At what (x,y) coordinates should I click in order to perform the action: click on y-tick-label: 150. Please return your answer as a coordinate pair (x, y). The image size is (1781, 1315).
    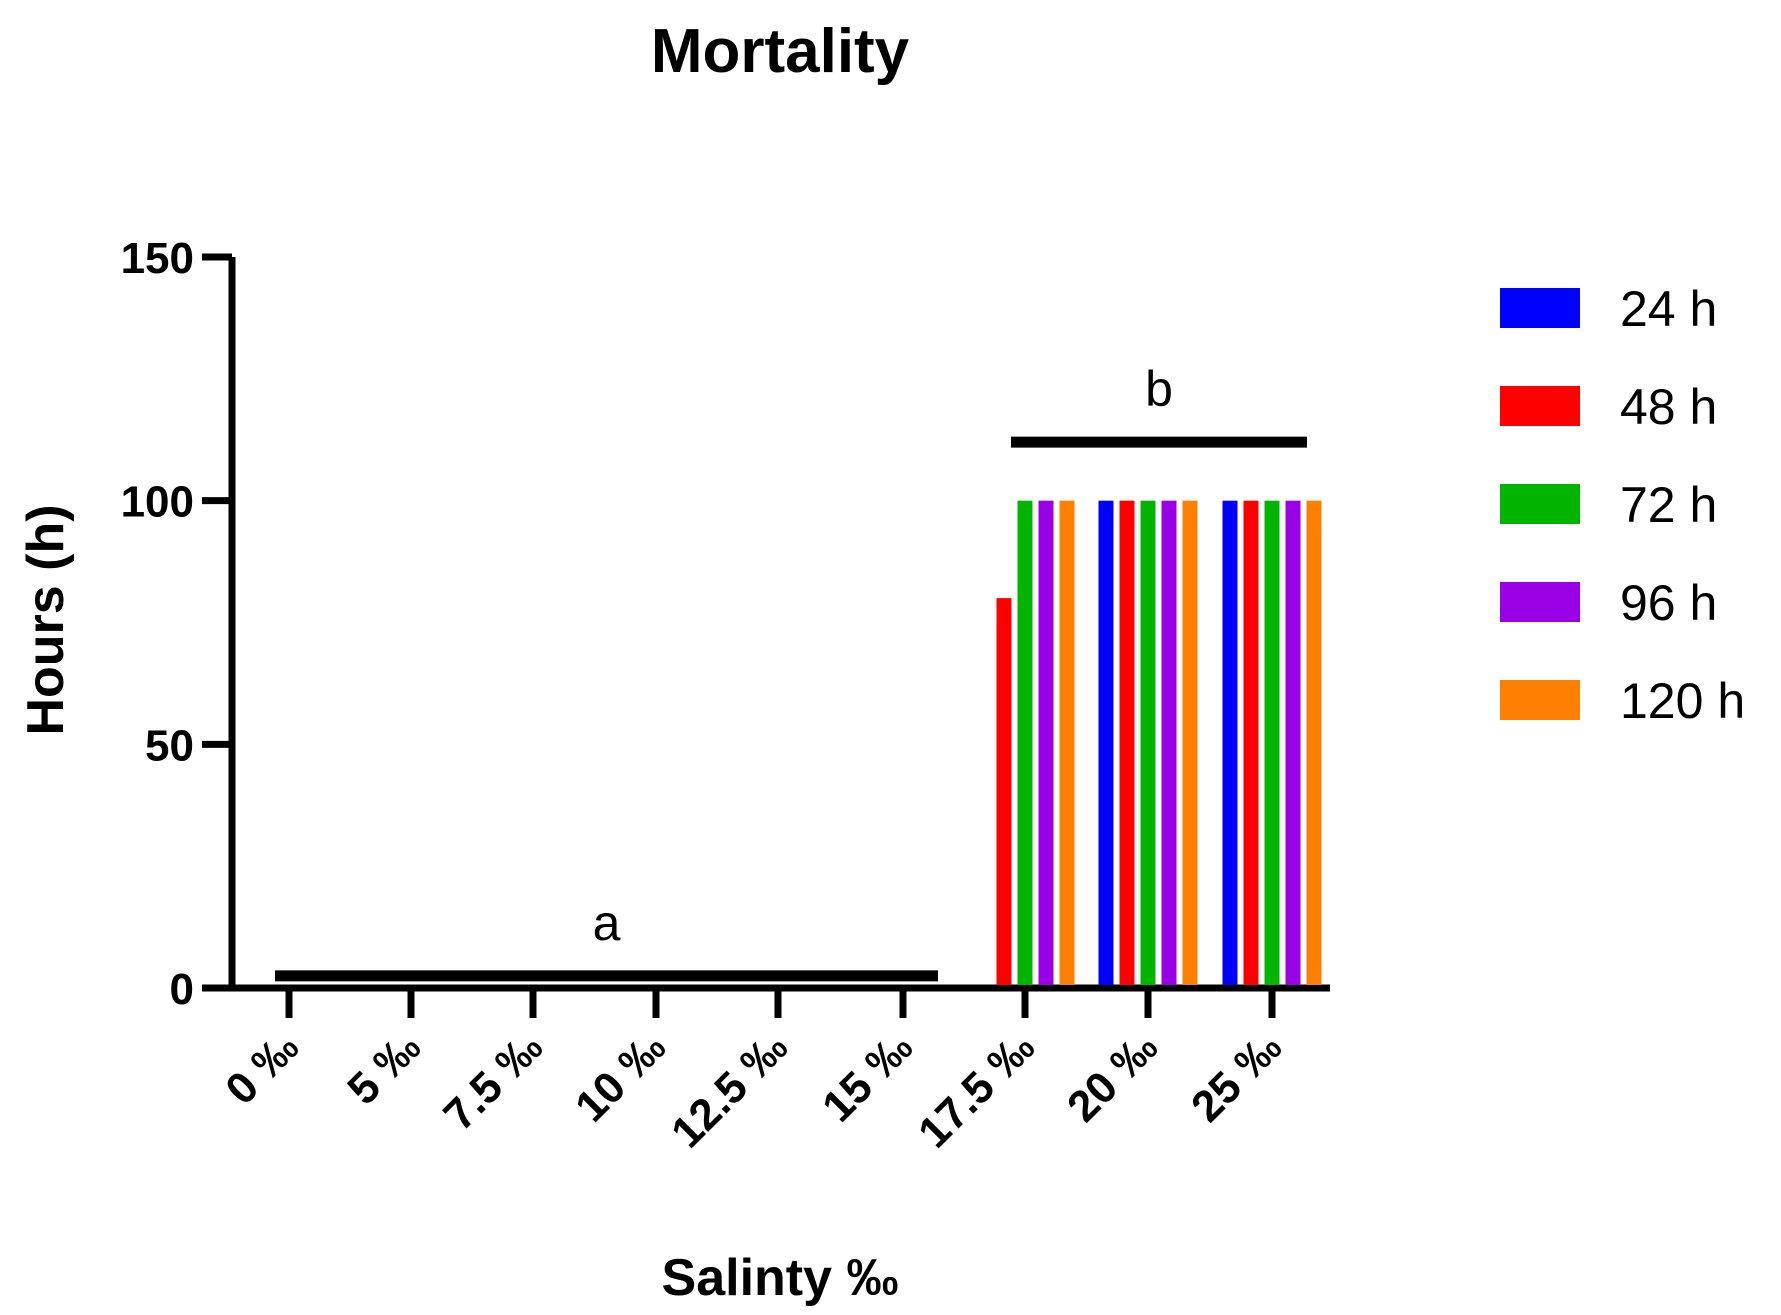
    Looking at the image, I should click on (157, 258).